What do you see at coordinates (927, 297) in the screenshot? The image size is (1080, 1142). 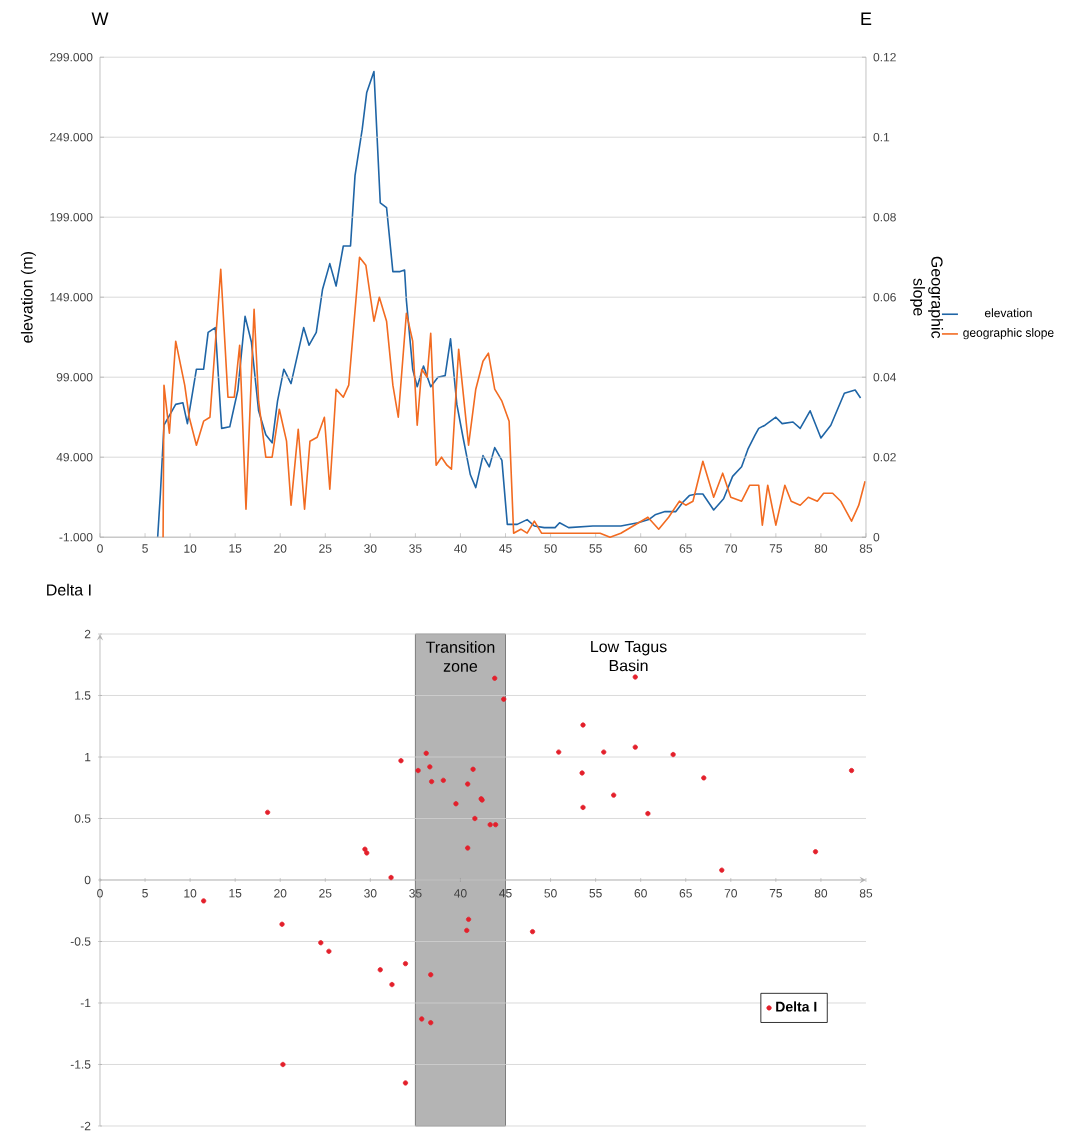 I see `y2-axis-title: Geographic slope` at bounding box center [927, 297].